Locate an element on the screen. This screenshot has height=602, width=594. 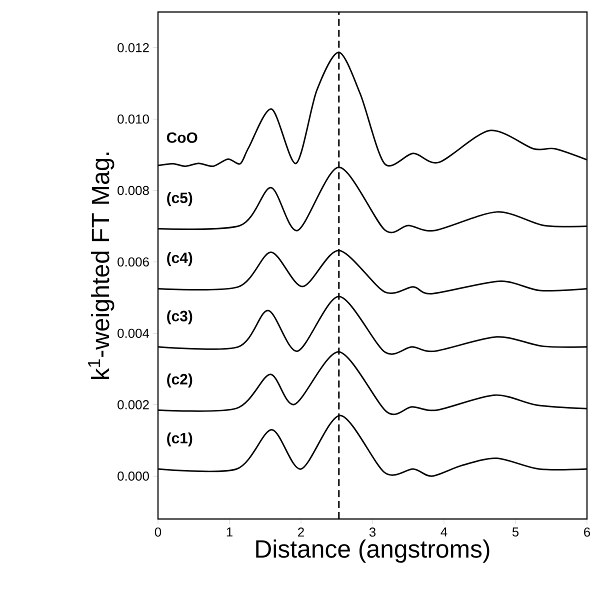
series-label: (c3) is located at coordinates (179, 317).